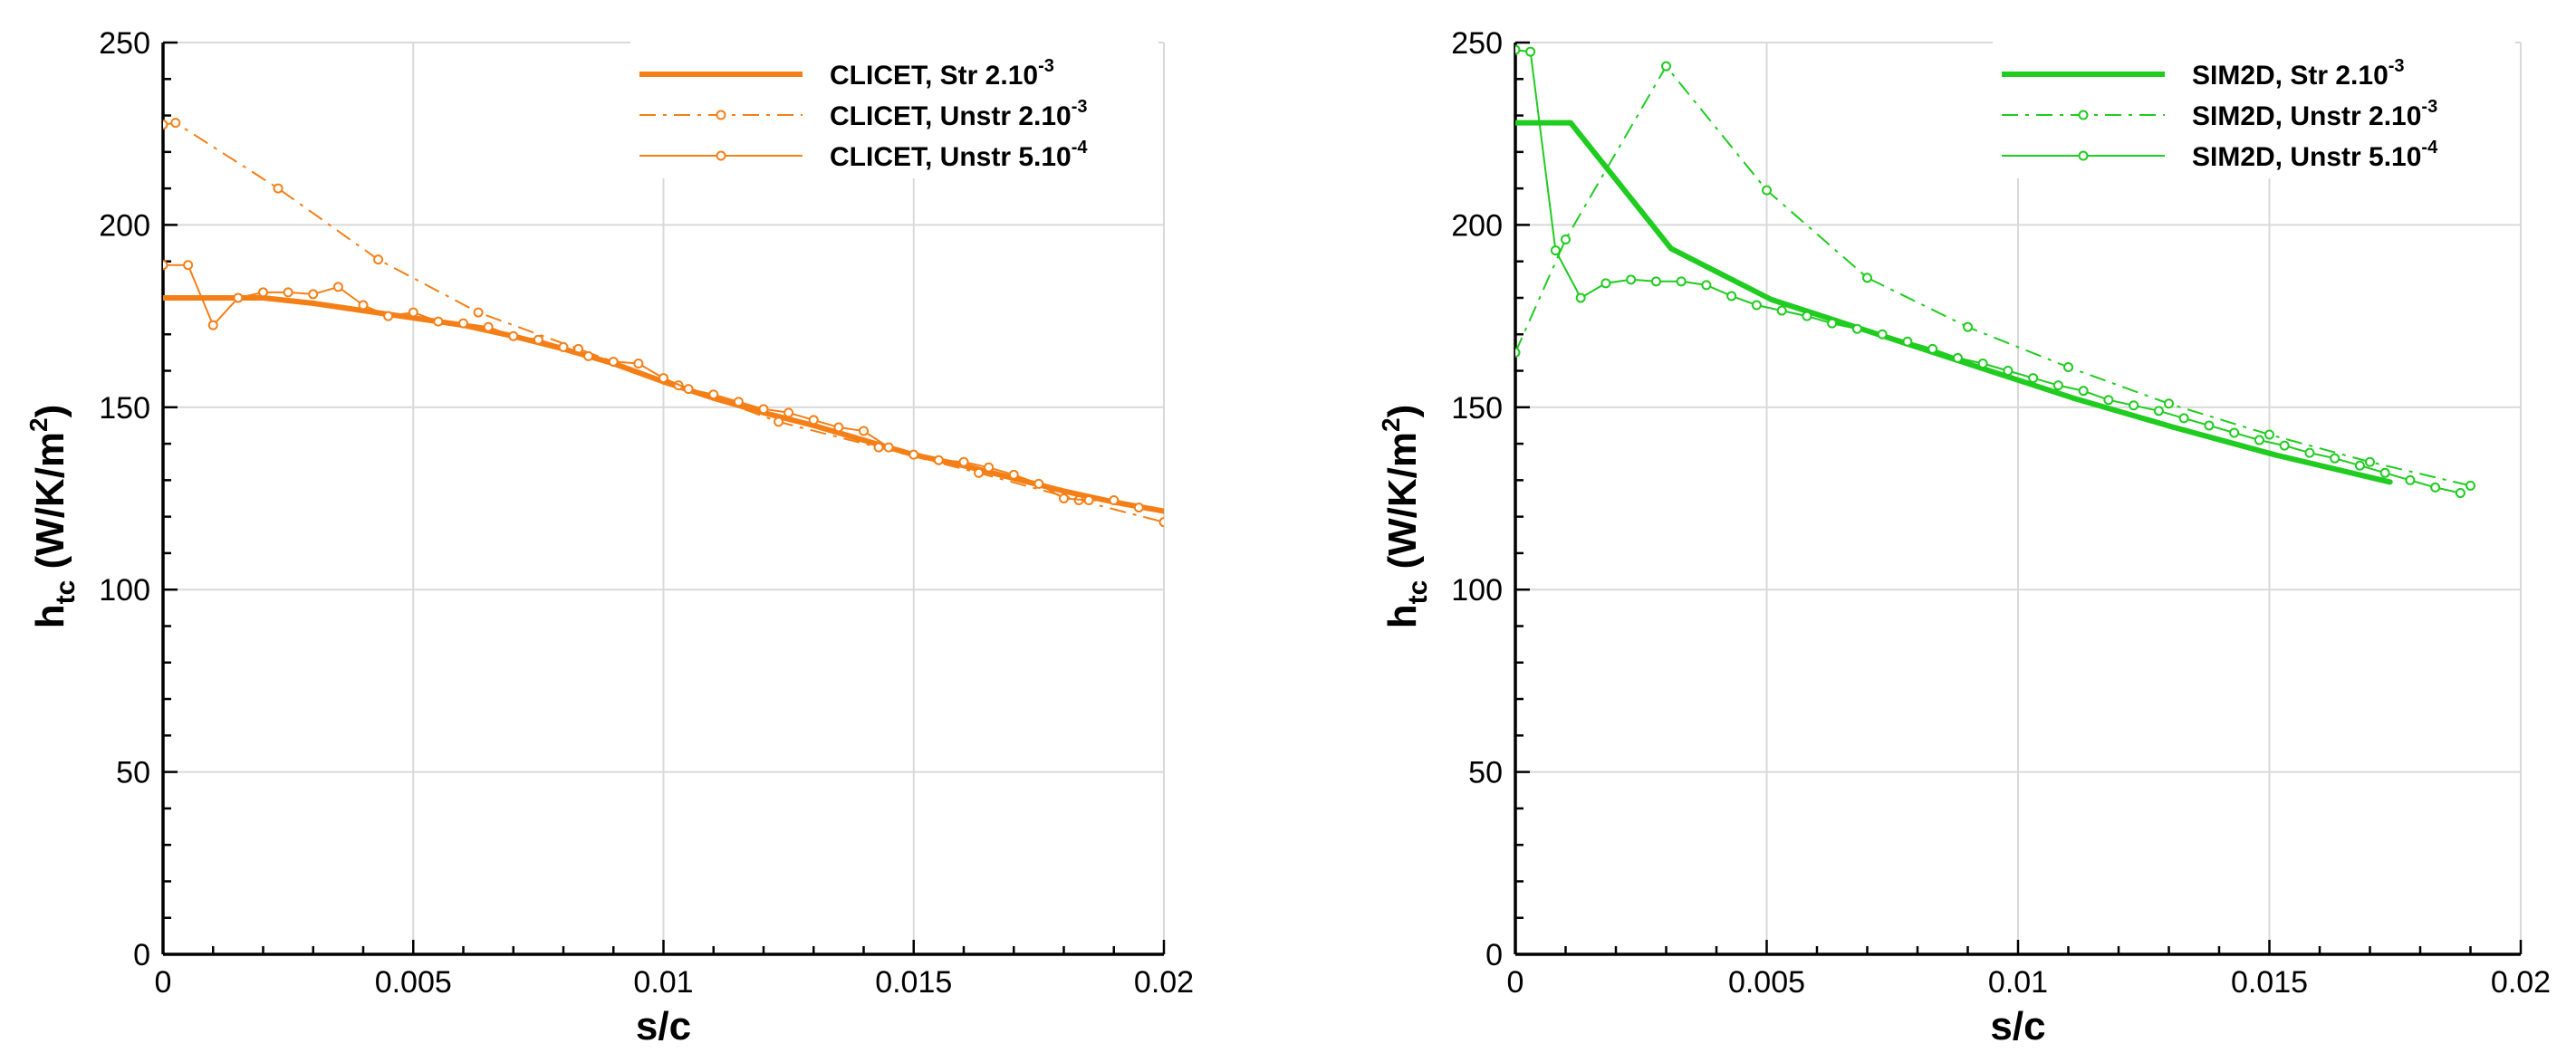 Image resolution: width=2576 pixels, height=1053 pixels. What do you see at coordinates (2306, 116) in the screenshot?
I see `legend-label-text: SIM2D, Unstr 2.10` at bounding box center [2306, 116].